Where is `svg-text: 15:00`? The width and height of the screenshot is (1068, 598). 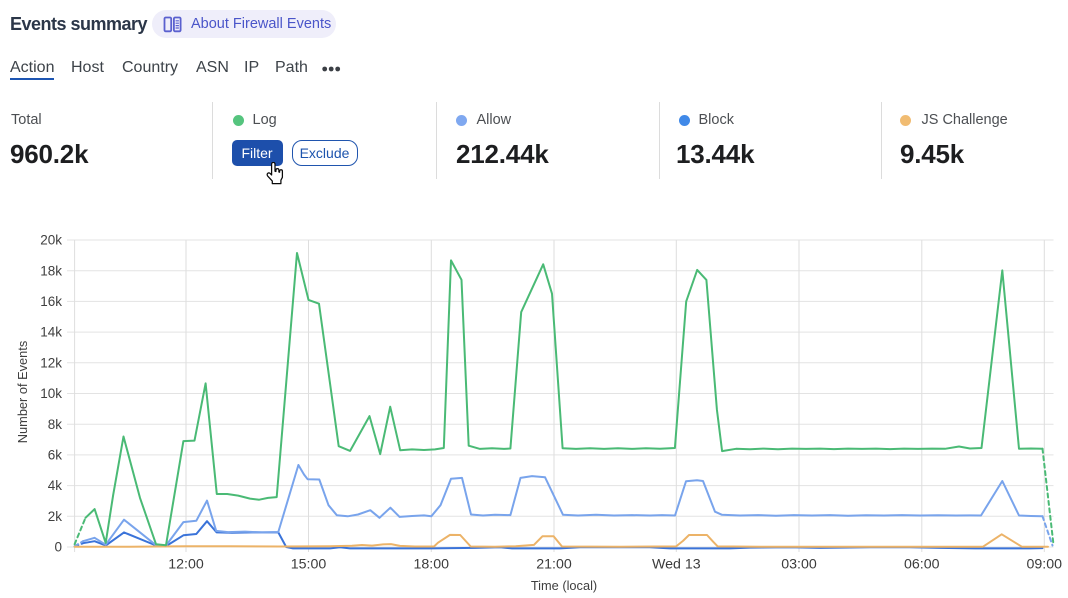
svg-text: 15:00 is located at coordinates (309, 565).